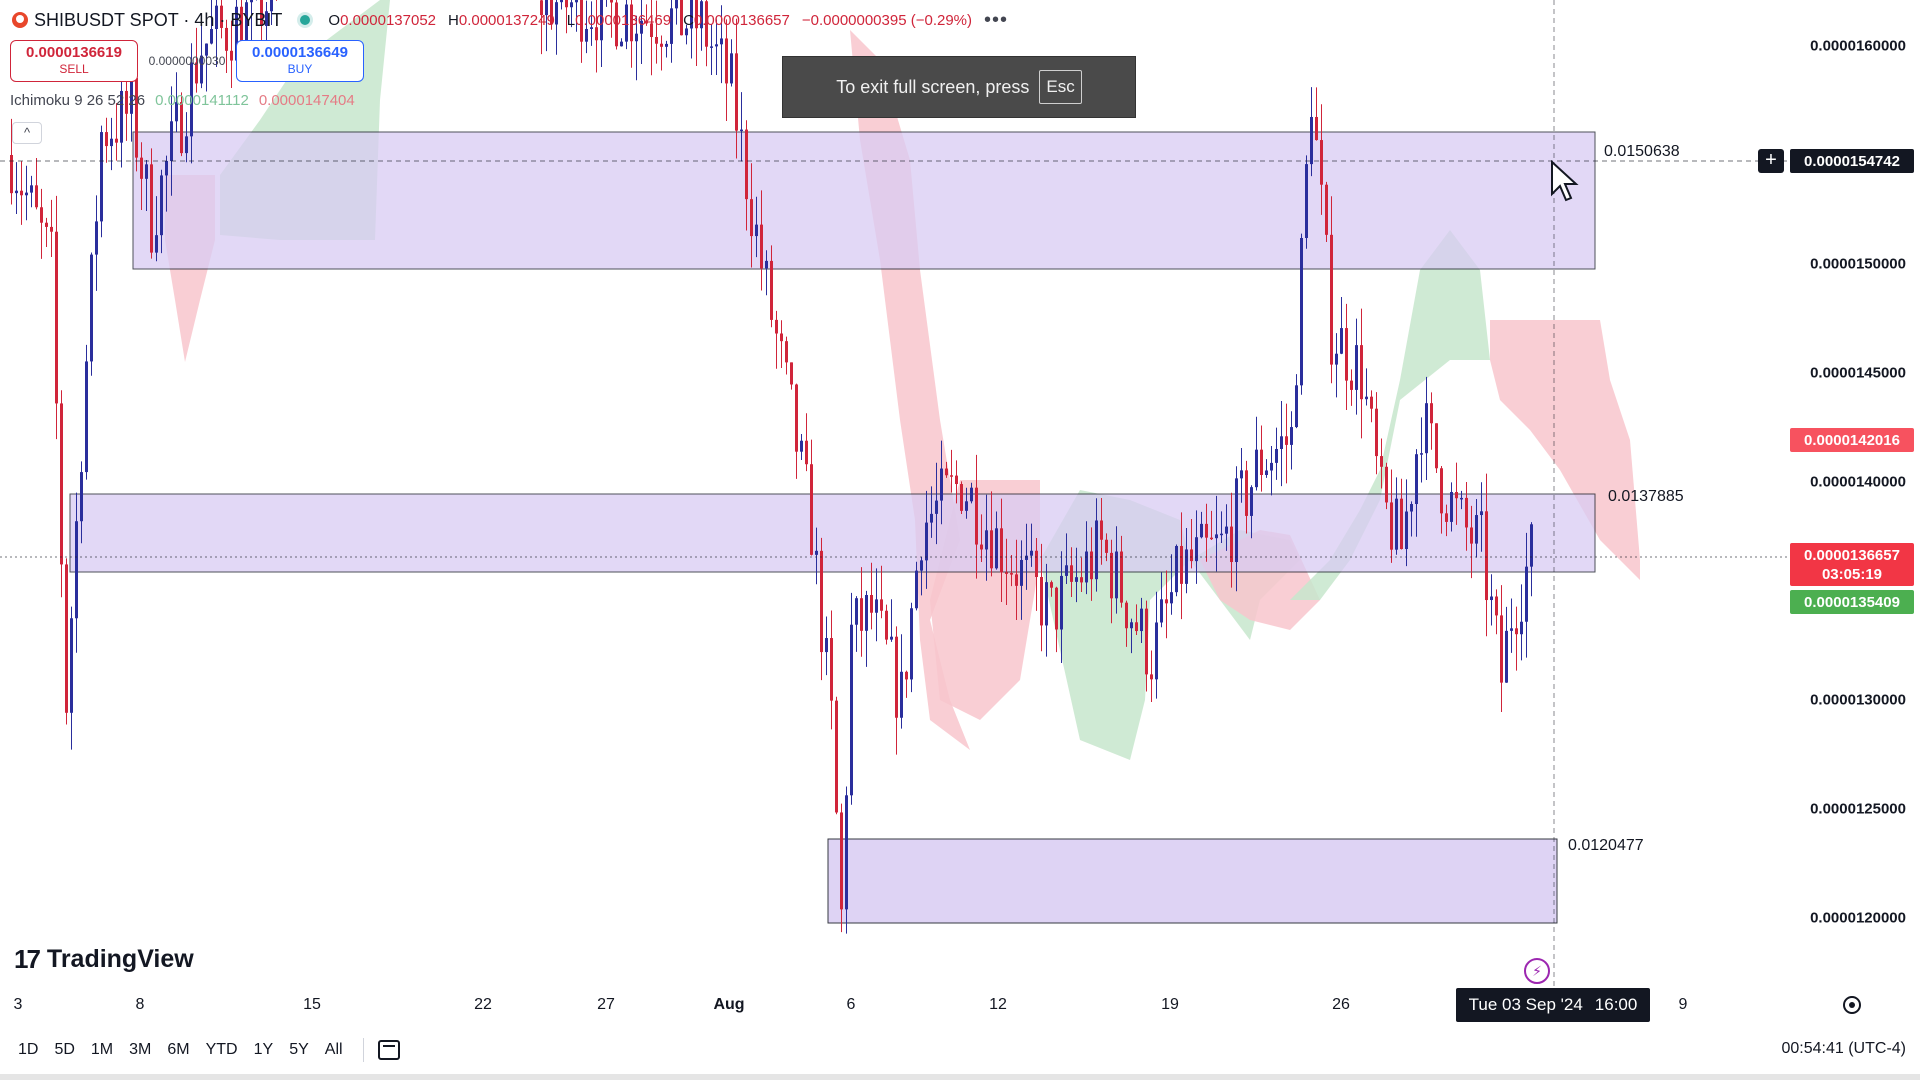 The image size is (1920, 1080). What do you see at coordinates (178, 1049) in the screenshot?
I see `range-button-6m: 6M` at bounding box center [178, 1049].